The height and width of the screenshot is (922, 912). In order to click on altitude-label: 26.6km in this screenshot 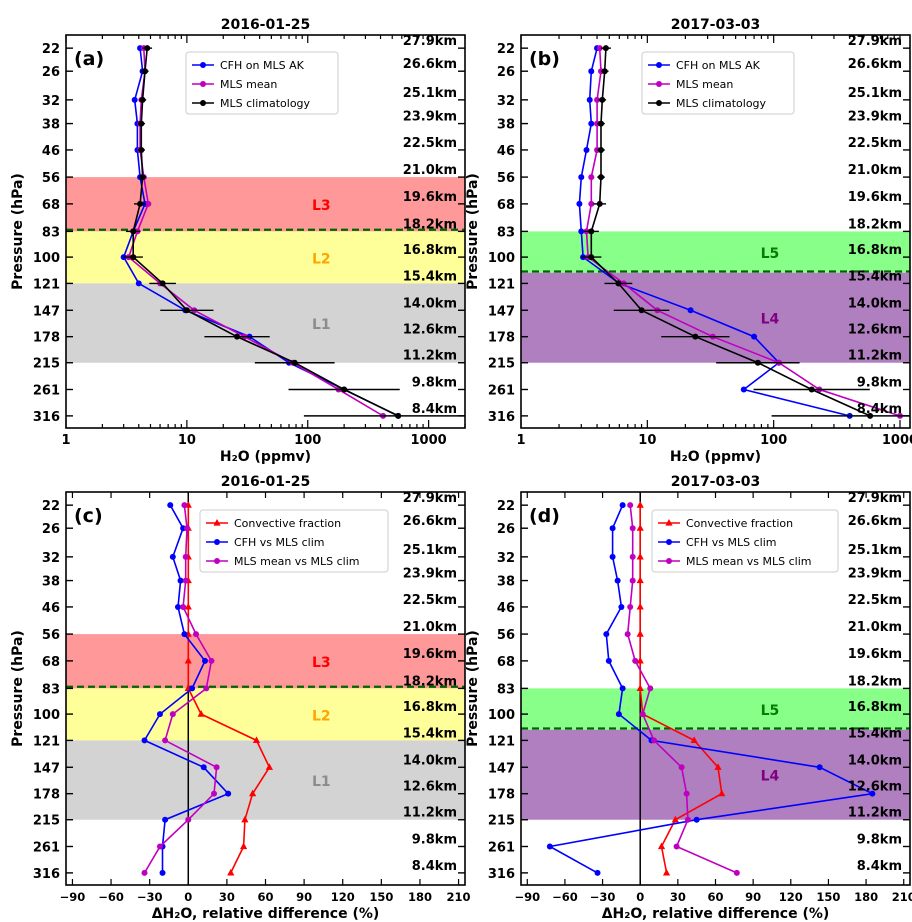, I will do `click(875, 521)`.